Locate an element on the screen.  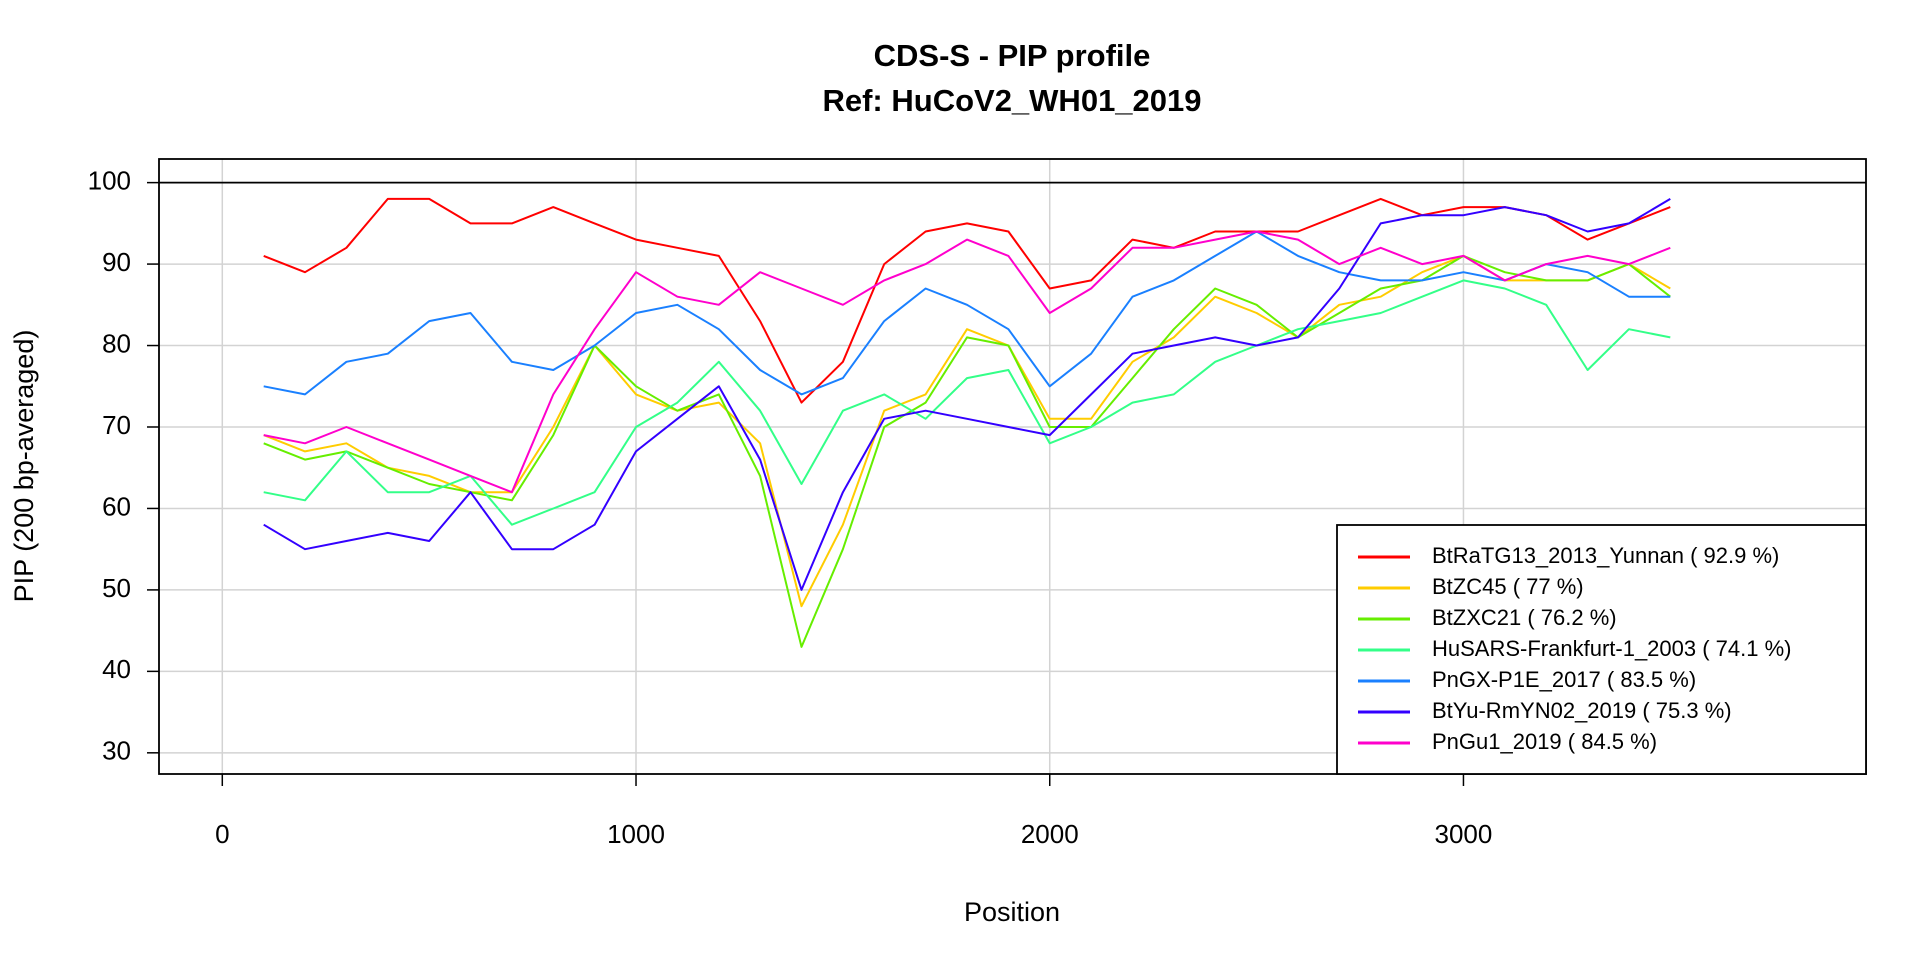
legend-label: HuSARS-Frankfurt-1_2003 ( 74.1 %) is located at coordinates (1612, 648).